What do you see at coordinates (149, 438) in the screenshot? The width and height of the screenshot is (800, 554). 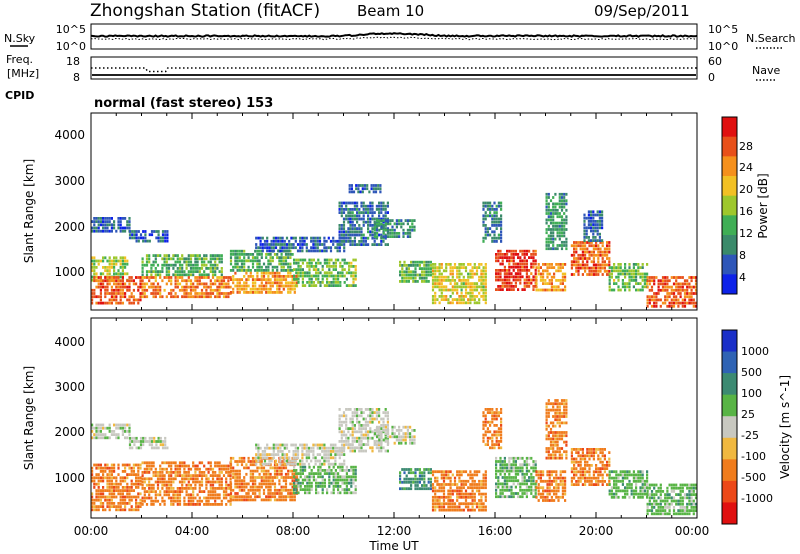 I see `velocity-region-2-cell` at bounding box center [149, 438].